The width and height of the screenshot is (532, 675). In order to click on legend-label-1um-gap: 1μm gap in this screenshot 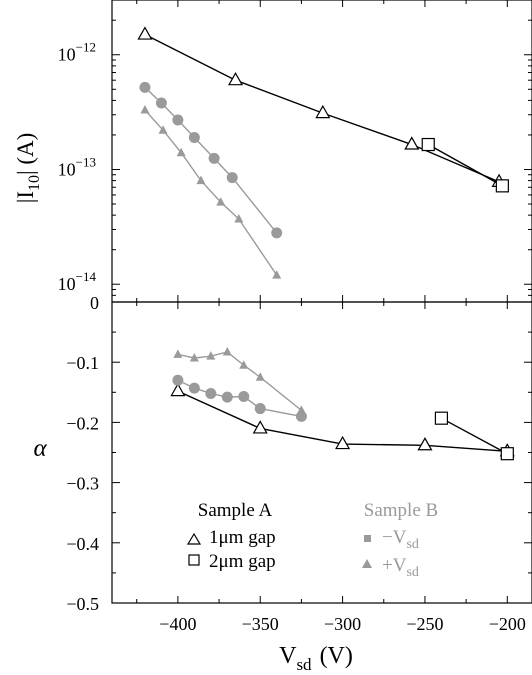, I will do `click(242, 537)`.